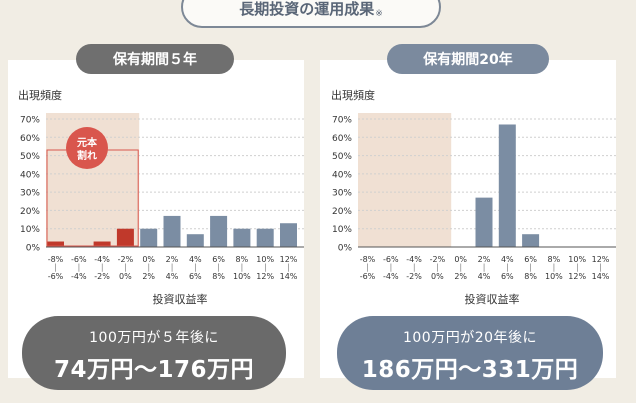 This screenshot has height=403, width=636. What do you see at coordinates (468, 59) in the screenshot?
I see `period-label-20-year: 保有期間20年` at bounding box center [468, 59].